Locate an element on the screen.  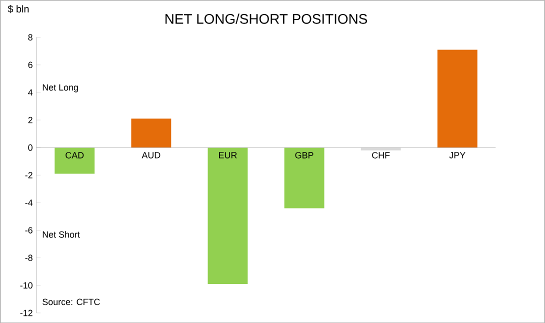
y-axis-title: $ bln is located at coordinates (18, 8).